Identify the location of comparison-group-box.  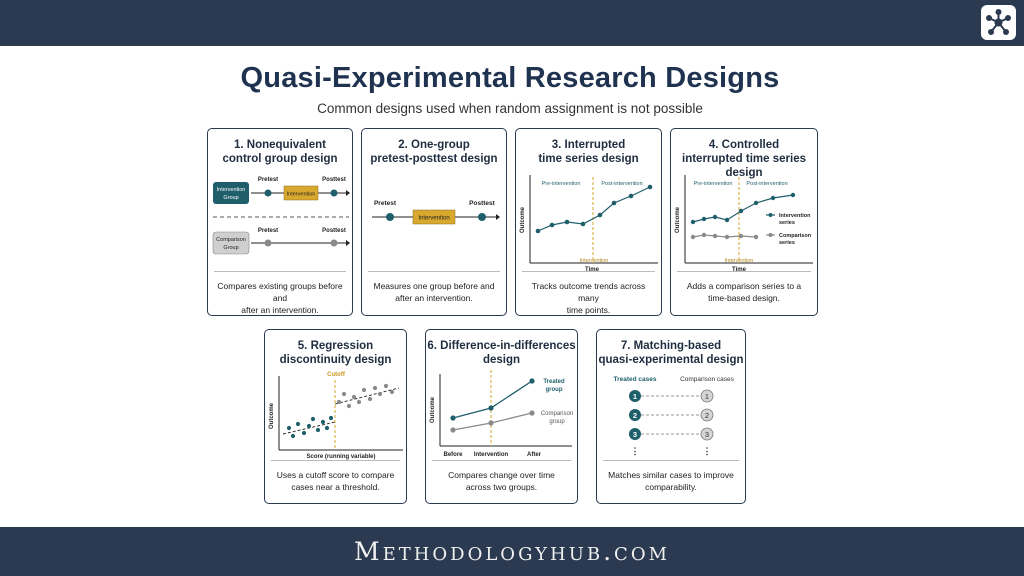
(231, 243).